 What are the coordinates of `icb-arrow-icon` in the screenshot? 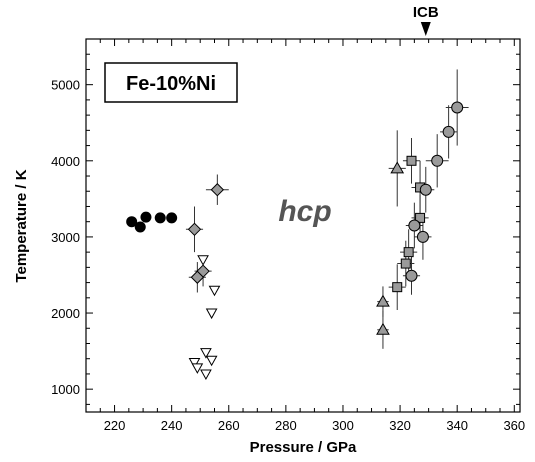 It's located at (425, 29).